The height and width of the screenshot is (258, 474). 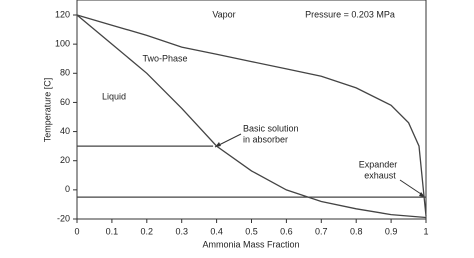 I want to click on annotation: in absorber, so click(x=265, y=139).